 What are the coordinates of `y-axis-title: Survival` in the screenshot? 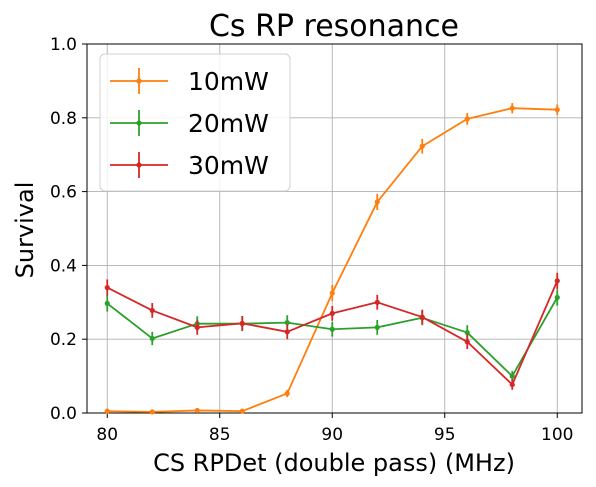 It's located at (25, 230).